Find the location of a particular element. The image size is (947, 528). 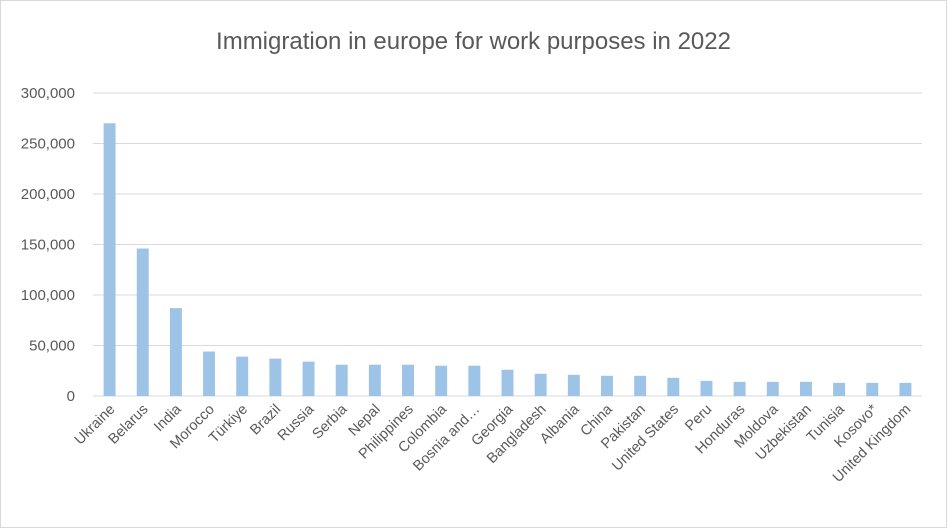

y-tick-label: 300,000 is located at coordinates (48, 93).